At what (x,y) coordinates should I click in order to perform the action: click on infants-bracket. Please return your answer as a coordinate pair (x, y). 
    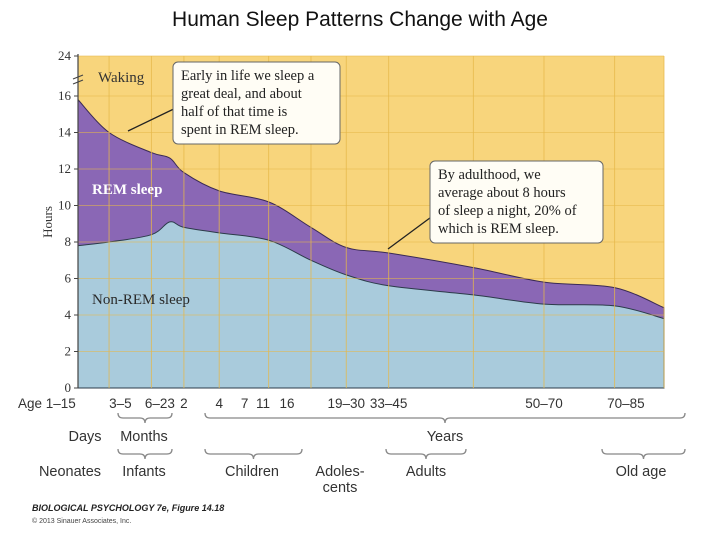
    Looking at the image, I should click on (145, 454).